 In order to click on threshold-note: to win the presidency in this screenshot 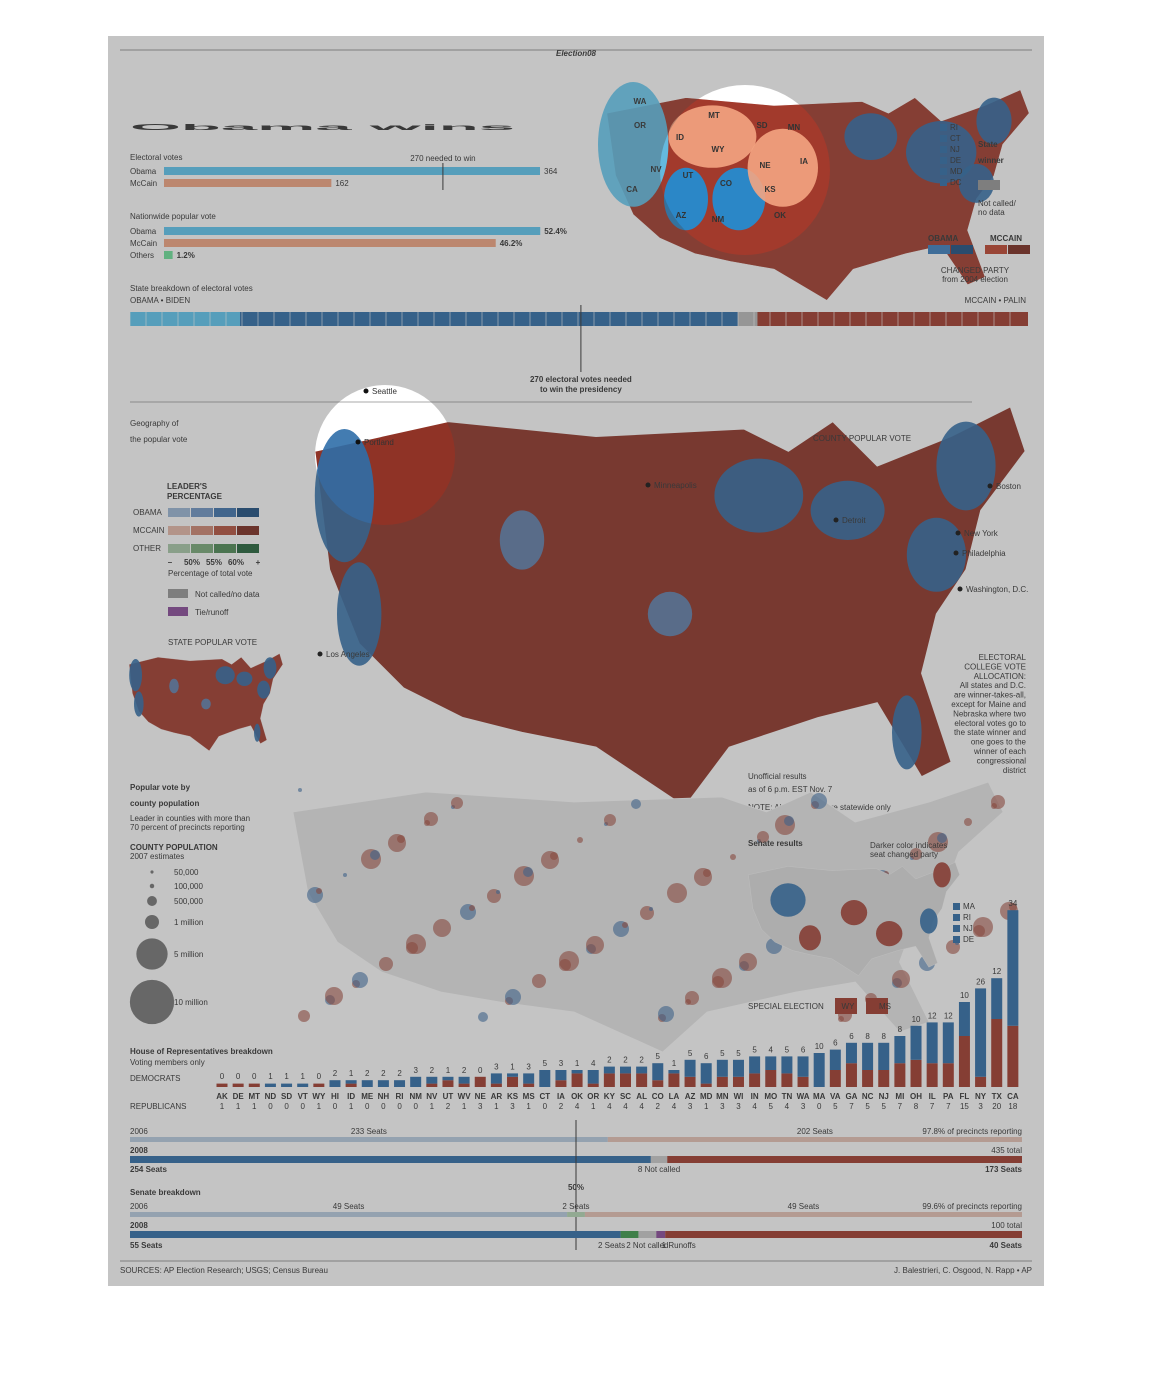, I will do `click(581, 389)`.